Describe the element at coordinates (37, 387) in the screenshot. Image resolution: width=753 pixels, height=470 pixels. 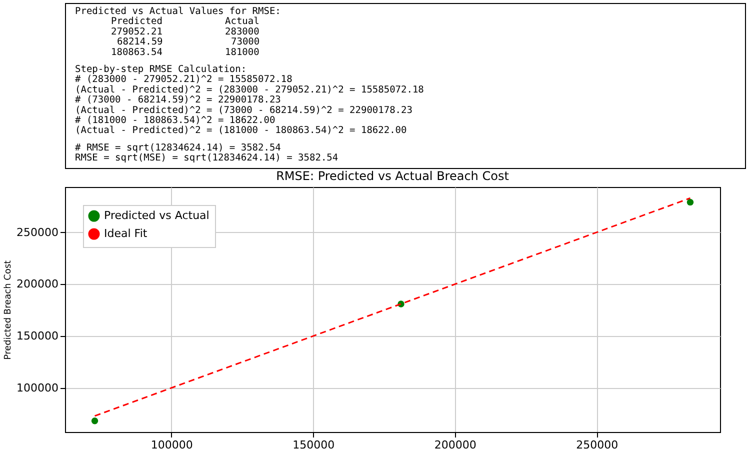
I see `y-tick-label: 100000` at that location.